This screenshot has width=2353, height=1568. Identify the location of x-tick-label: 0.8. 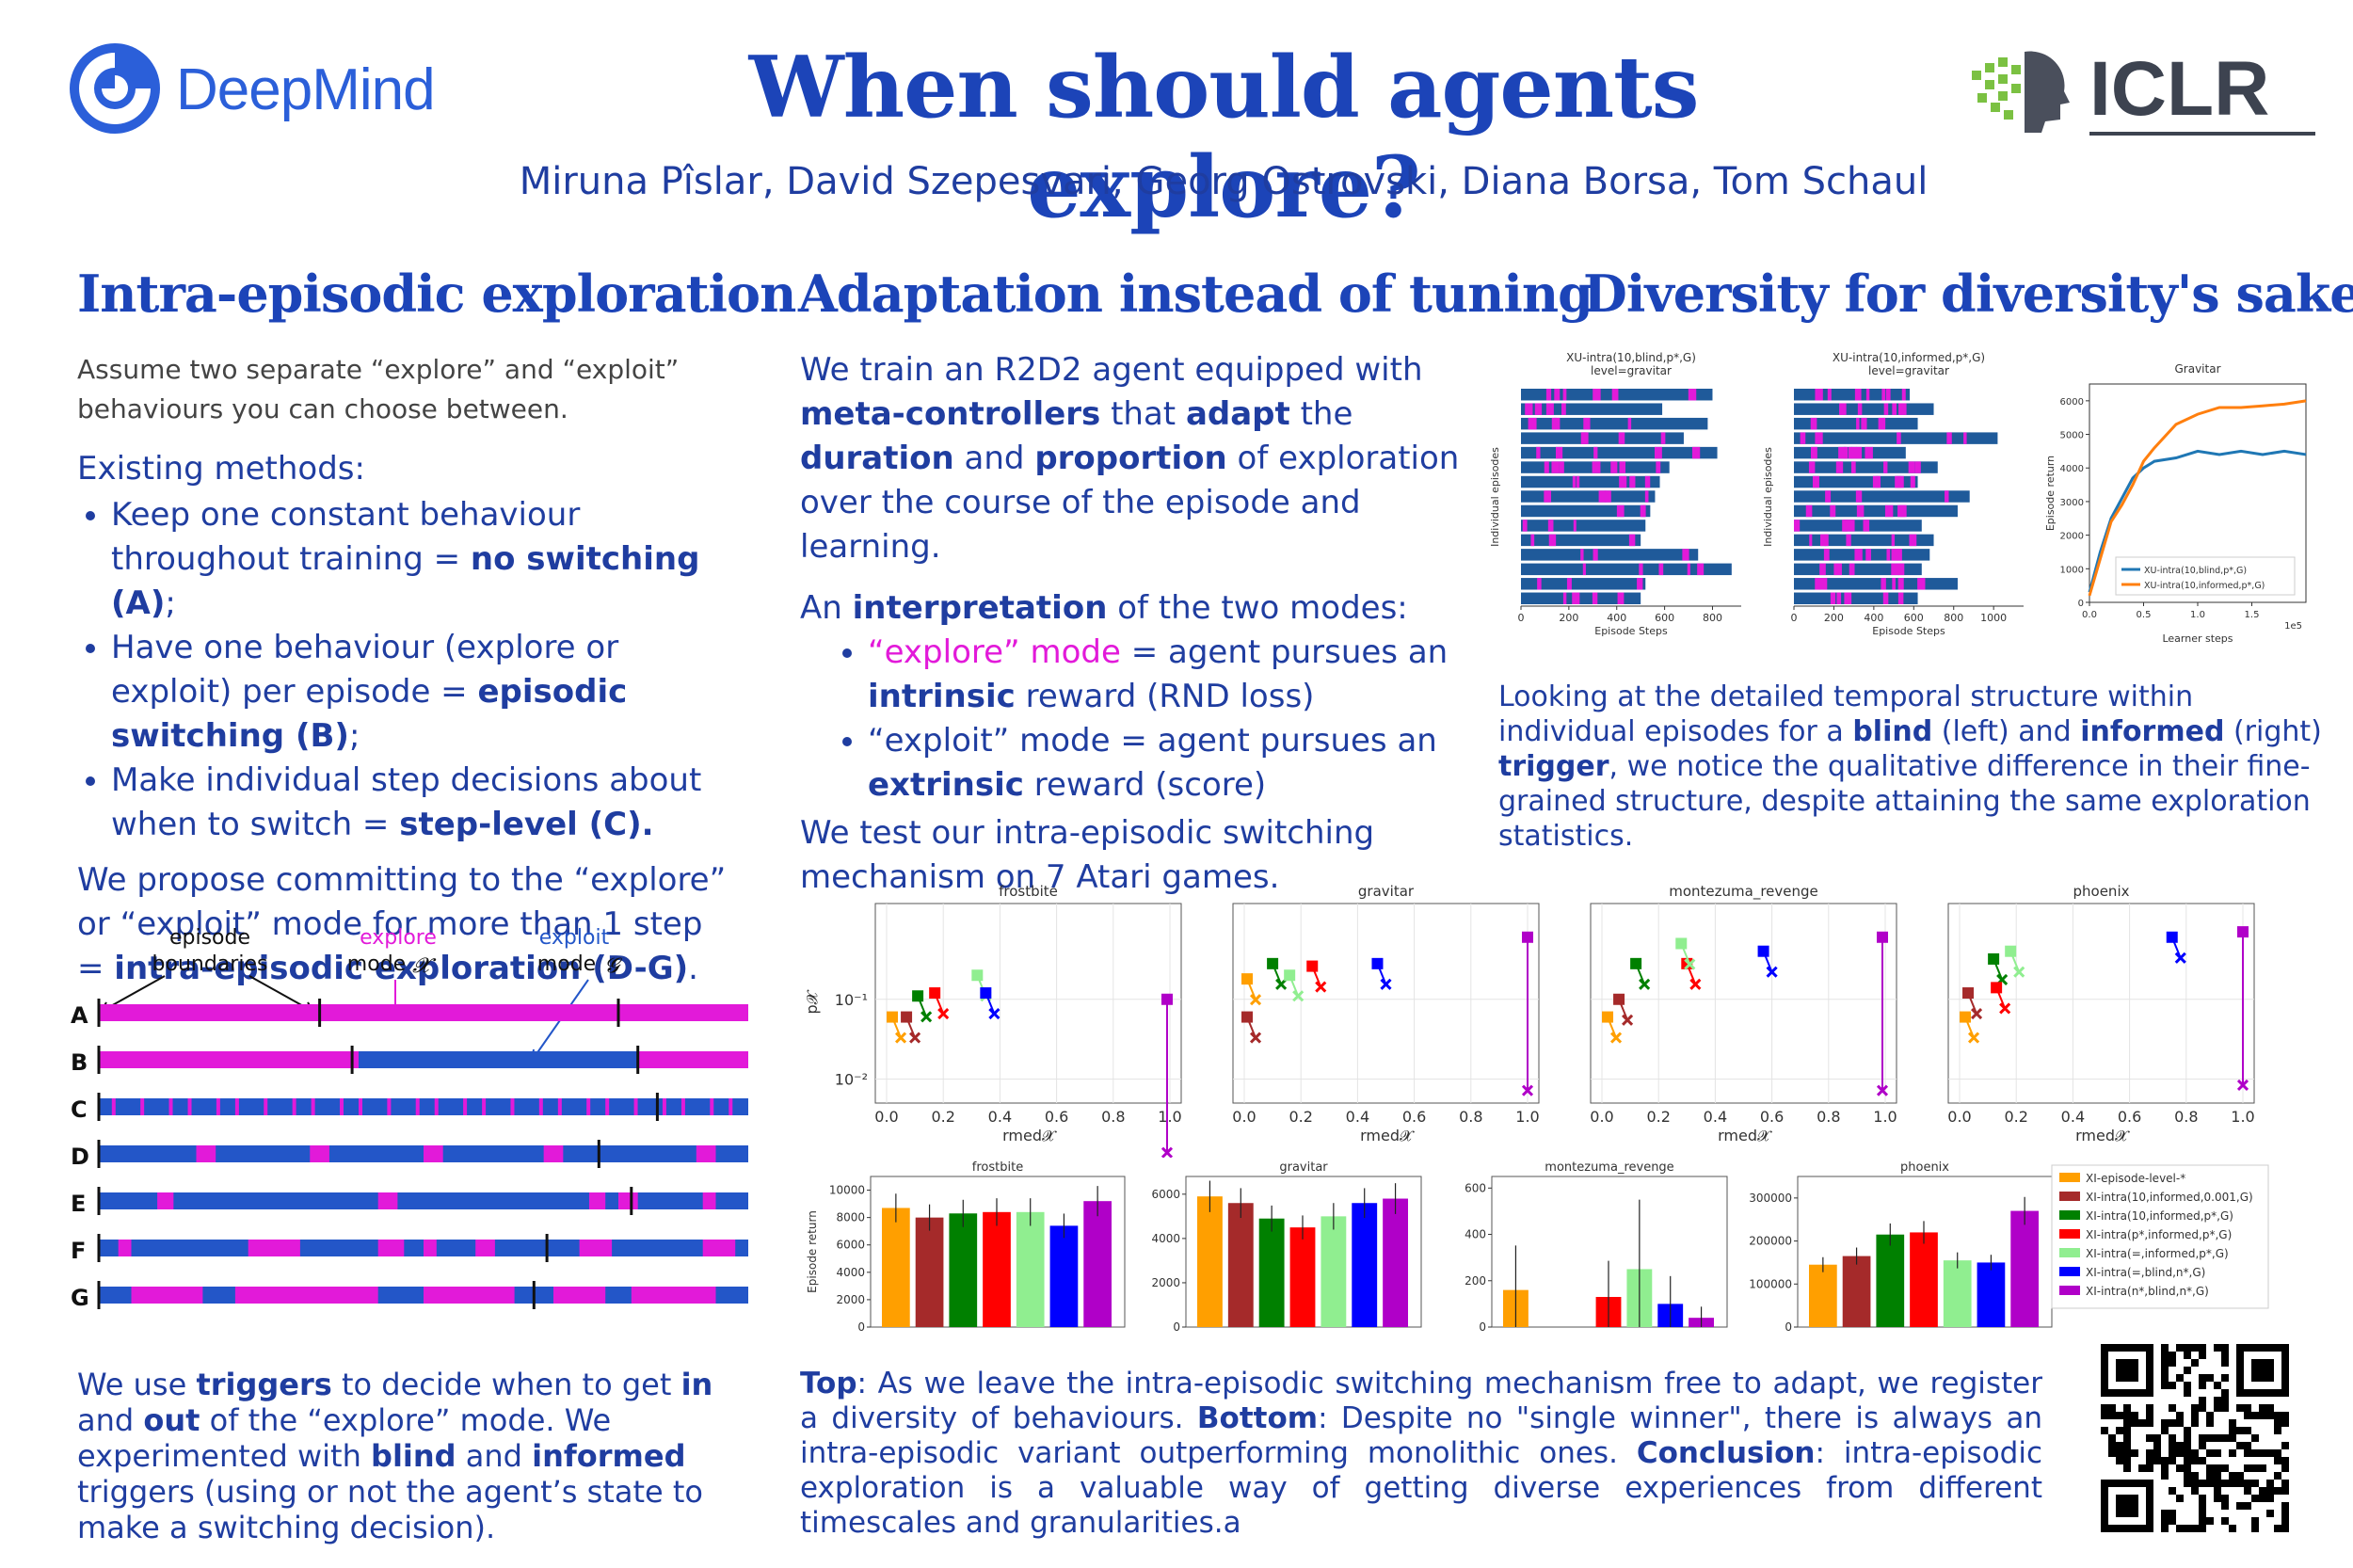
(1470, 1117).